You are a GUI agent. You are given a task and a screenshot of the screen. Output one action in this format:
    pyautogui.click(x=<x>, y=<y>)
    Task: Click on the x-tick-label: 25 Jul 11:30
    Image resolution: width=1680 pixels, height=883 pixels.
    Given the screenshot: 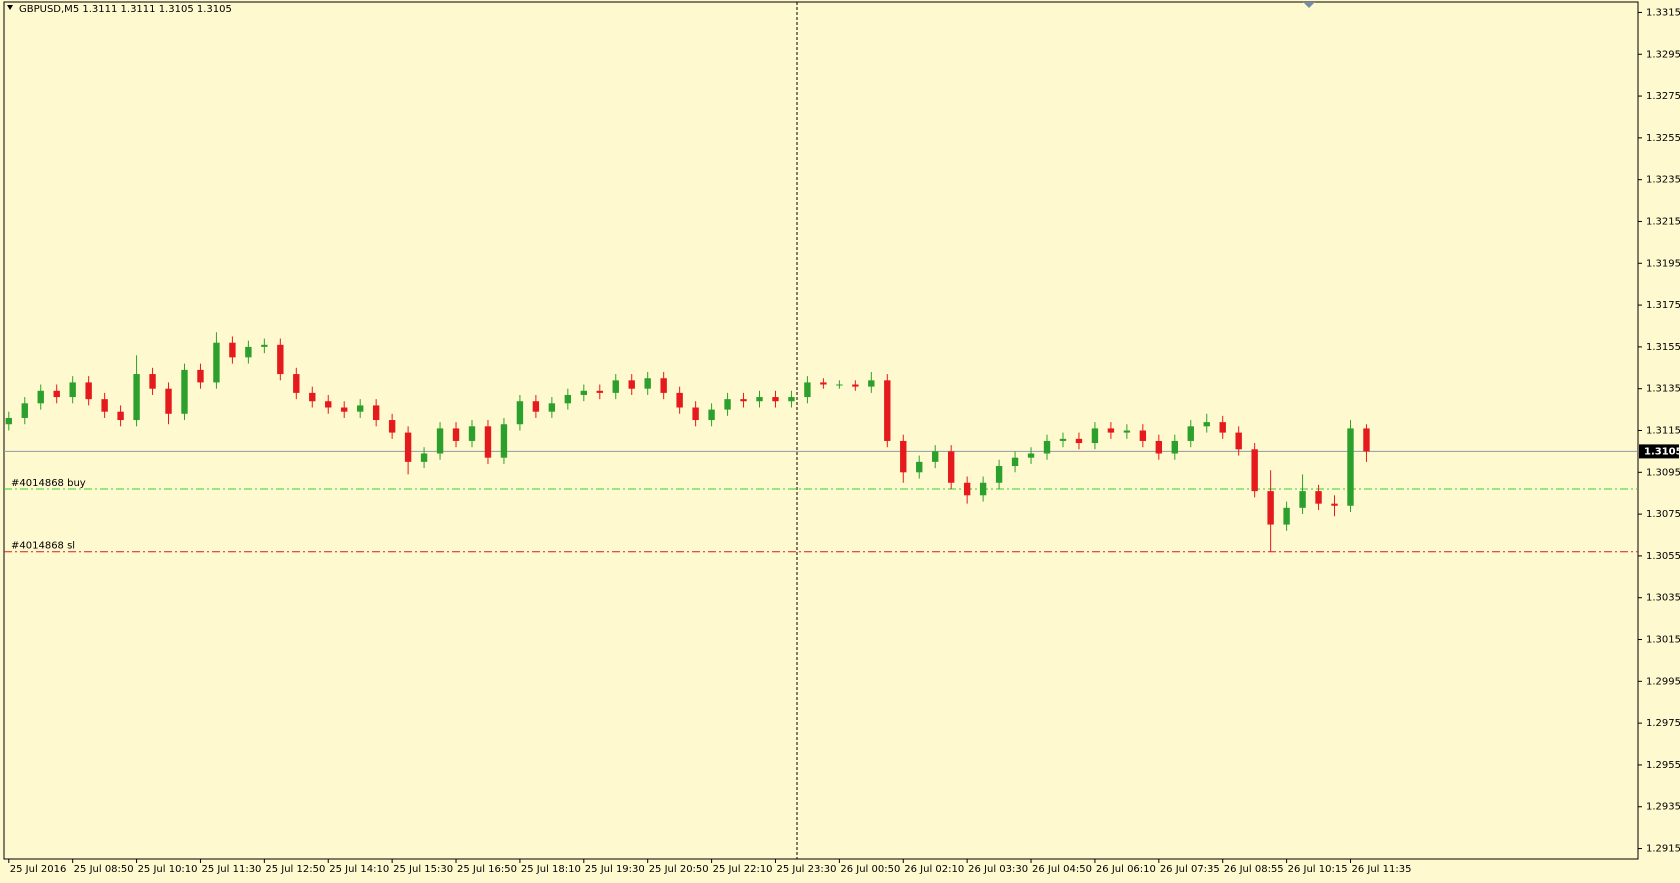 What is the action you would take?
    pyautogui.click(x=231, y=869)
    